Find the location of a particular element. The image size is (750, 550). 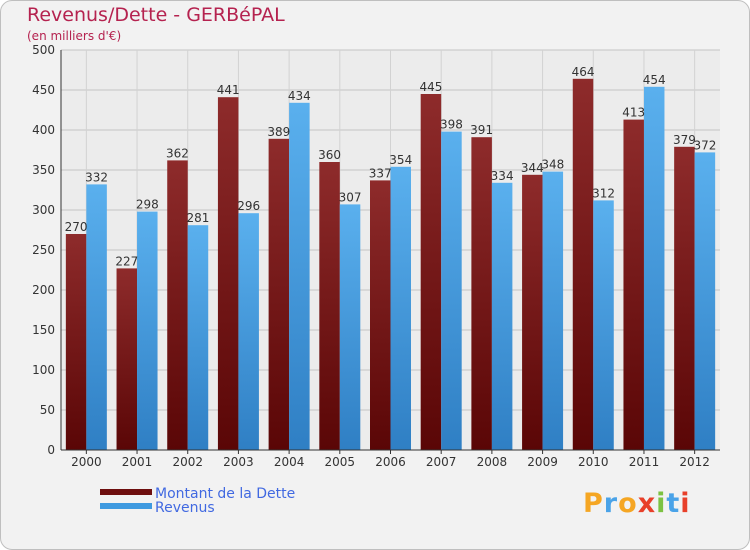

y-tick-label: 250 is located at coordinates (43, 250).